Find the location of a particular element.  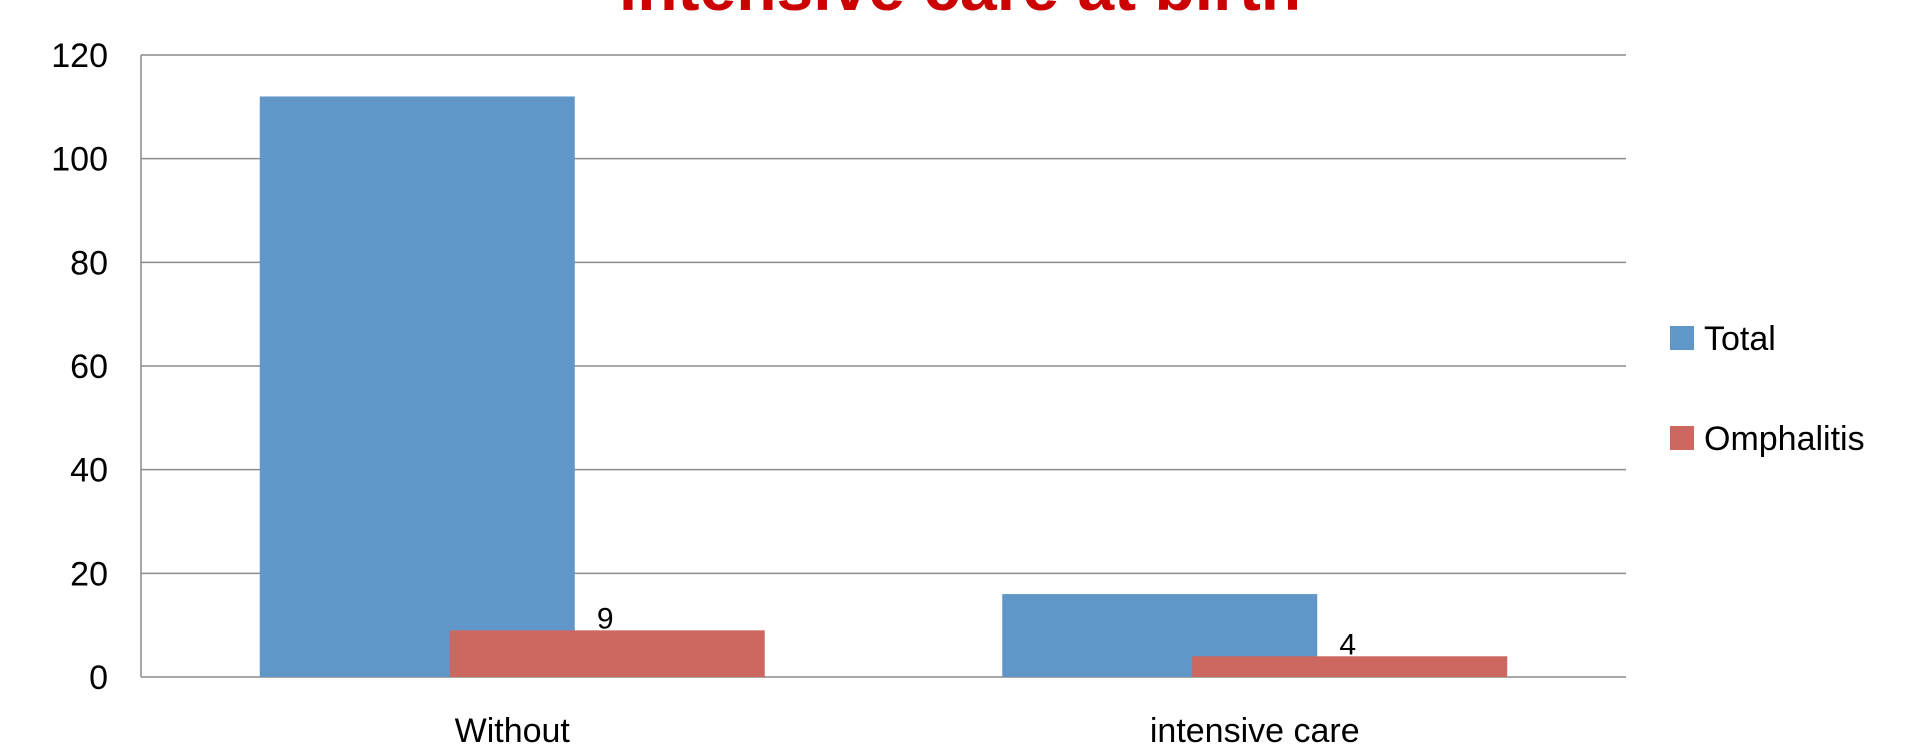

data-label: 9 is located at coordinates (605, 618).